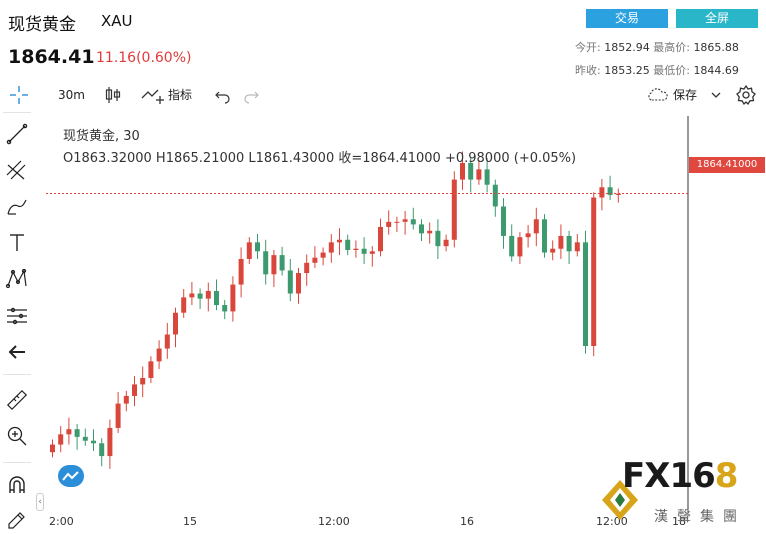  Describe the element at coordinates (627, 47) in the screenshot. I see `open-value: 1852.94` at that location.